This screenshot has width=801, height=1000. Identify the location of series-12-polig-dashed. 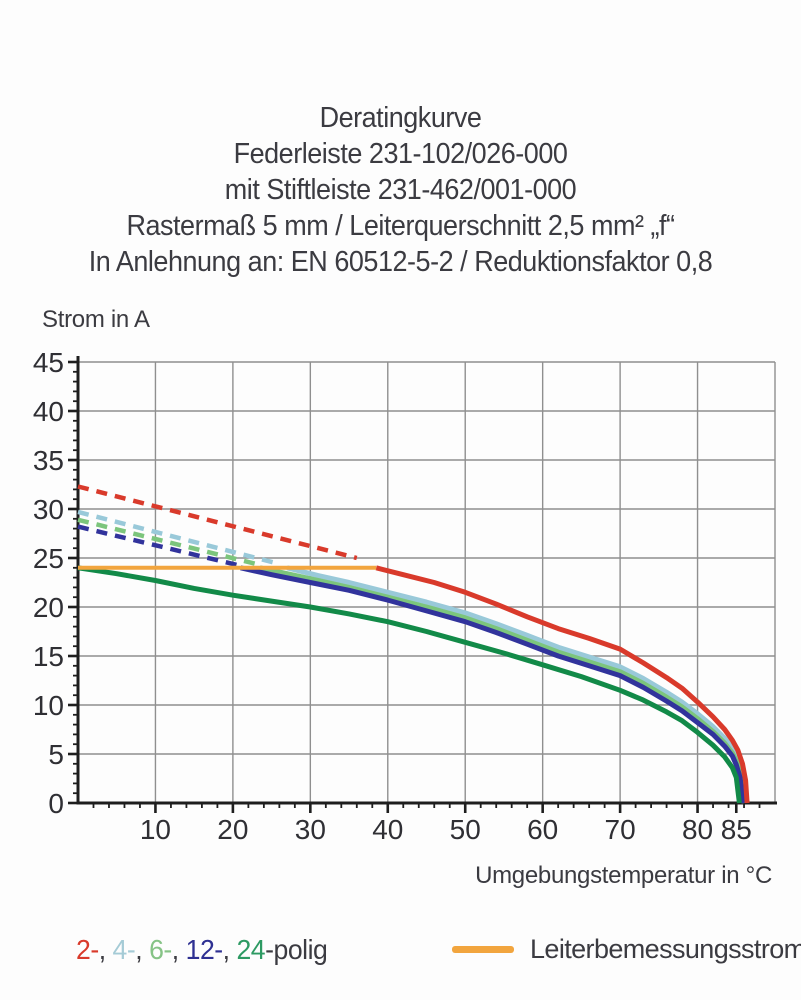
(157, 546).